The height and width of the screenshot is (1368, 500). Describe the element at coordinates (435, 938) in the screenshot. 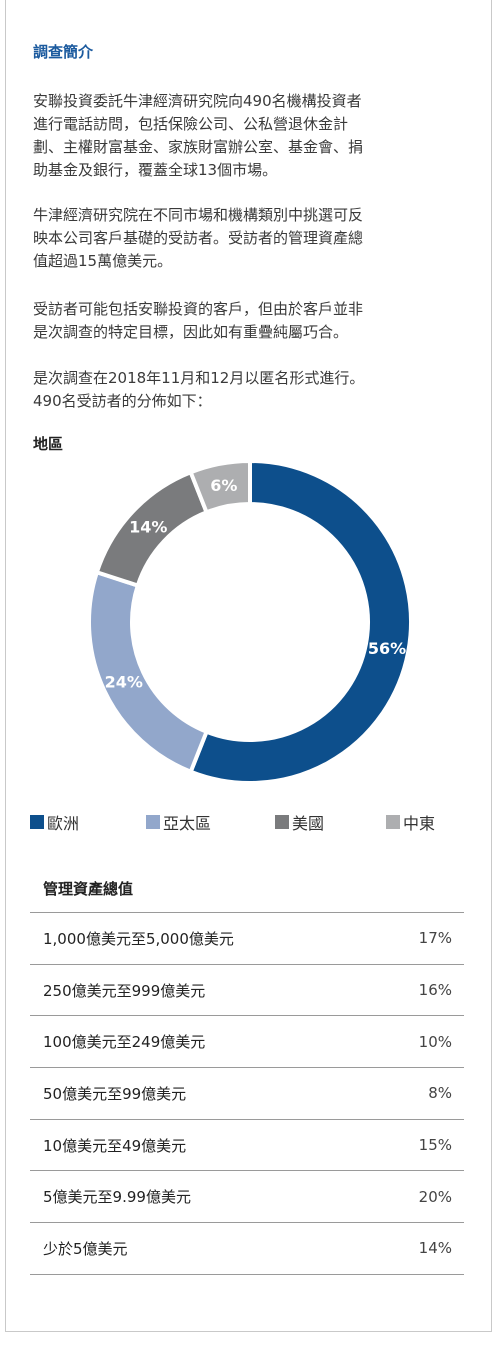

I see `row-value: 17%` at that location.